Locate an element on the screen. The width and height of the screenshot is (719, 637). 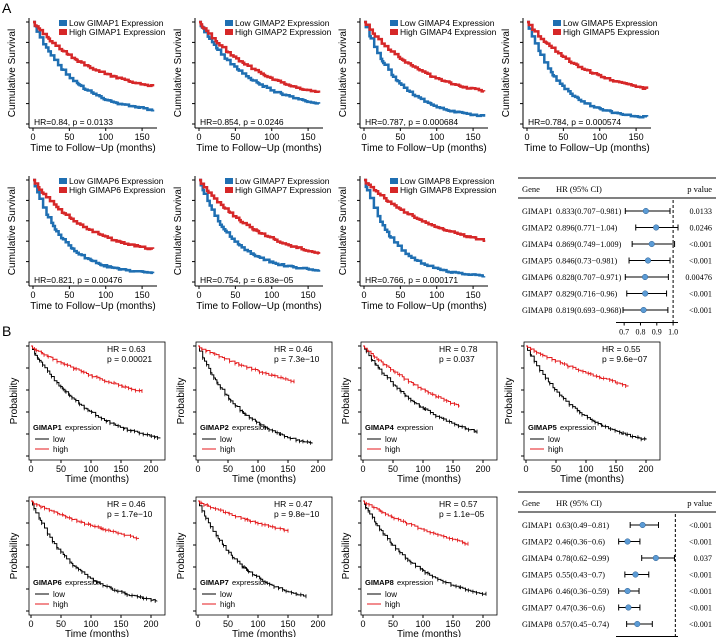
x-axis-label: Time (months) is located at coordinates (97, 479).